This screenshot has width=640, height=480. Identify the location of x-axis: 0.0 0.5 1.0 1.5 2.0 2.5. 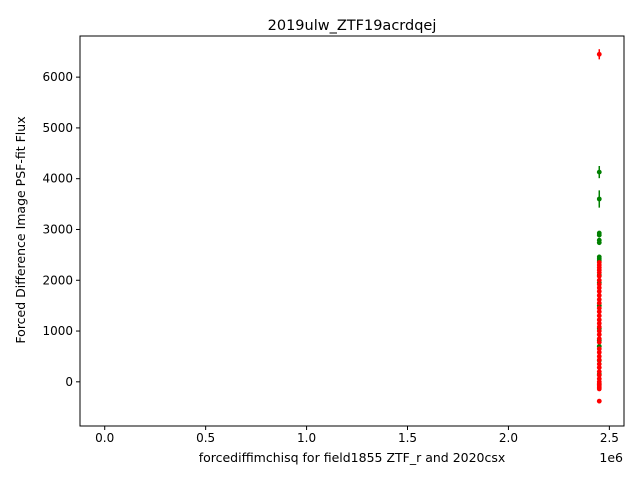
(357, 435).